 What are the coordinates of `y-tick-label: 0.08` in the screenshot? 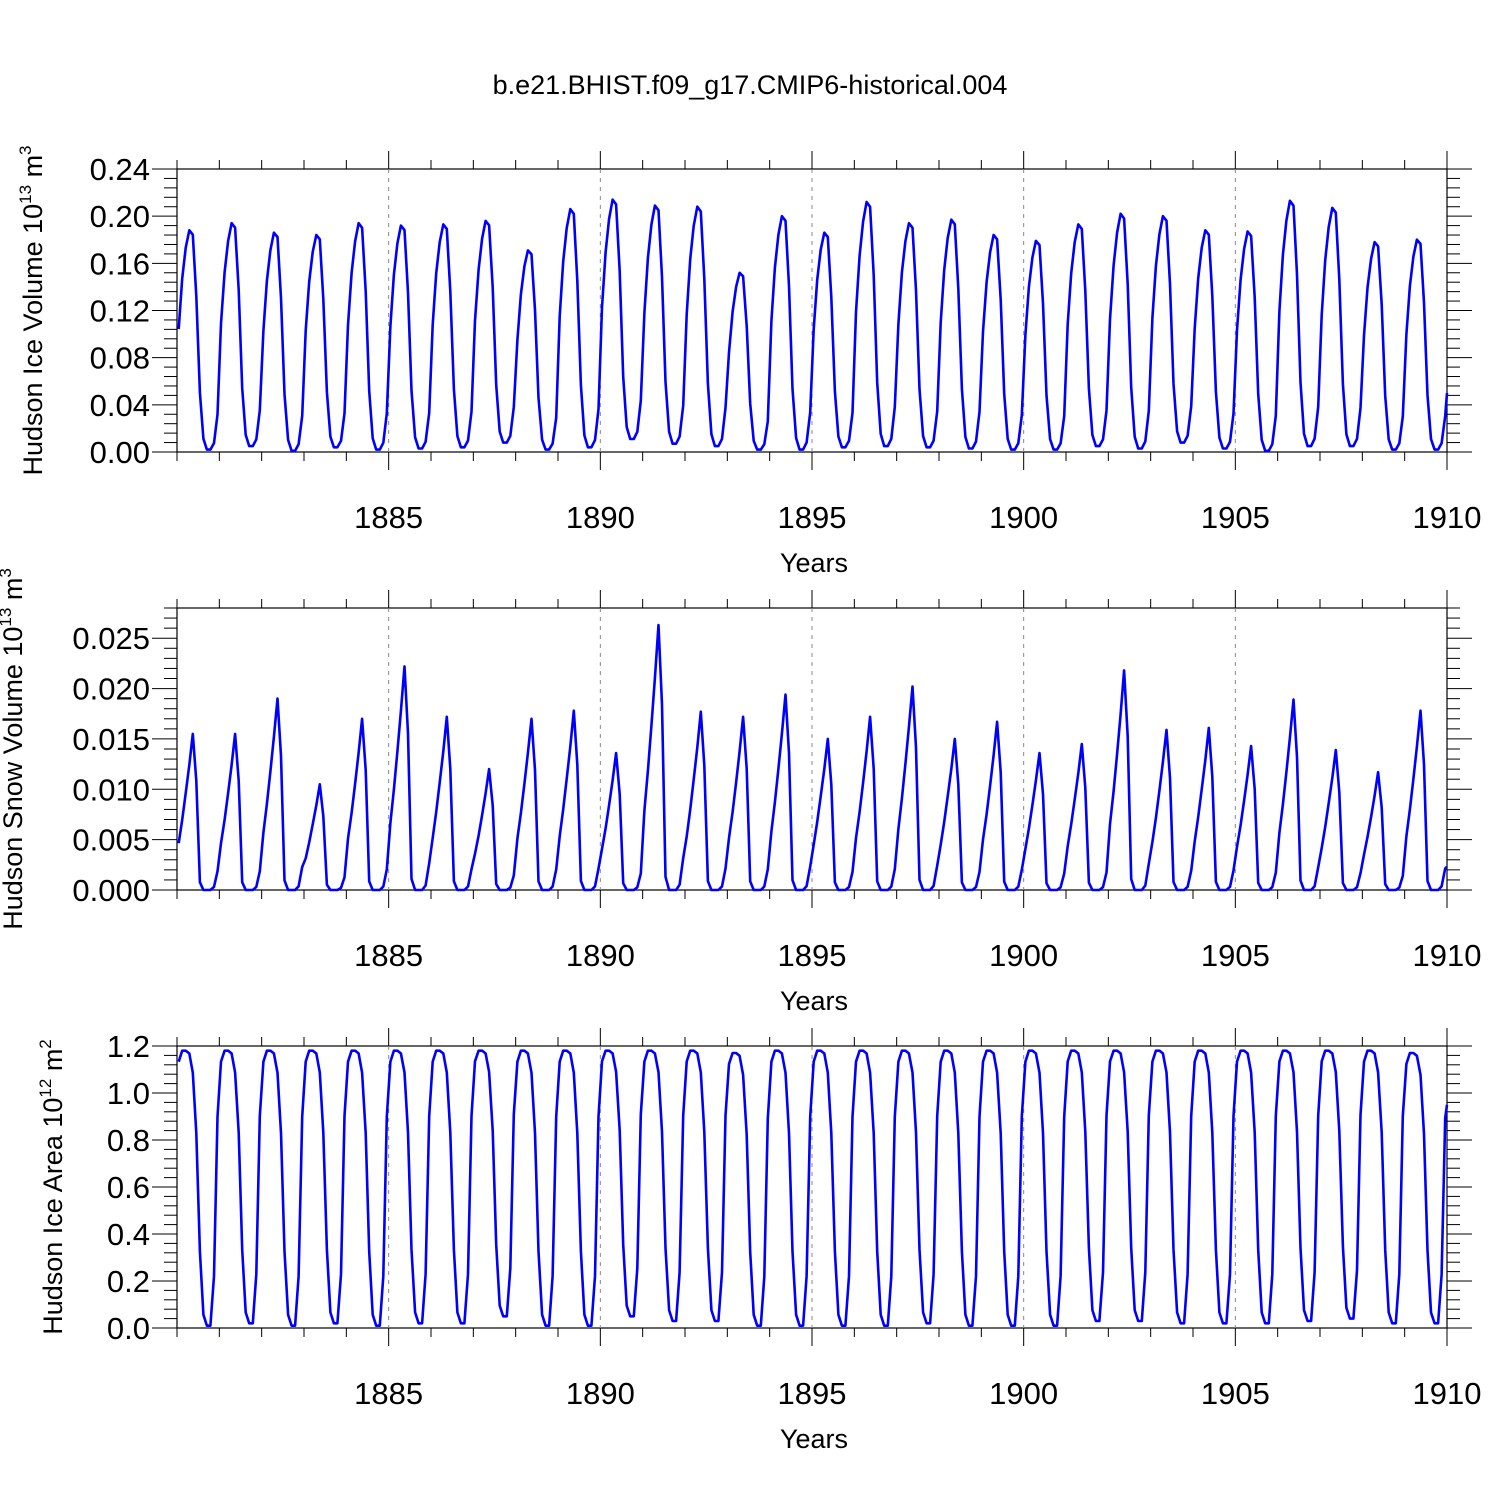 It's located at (120, 358).